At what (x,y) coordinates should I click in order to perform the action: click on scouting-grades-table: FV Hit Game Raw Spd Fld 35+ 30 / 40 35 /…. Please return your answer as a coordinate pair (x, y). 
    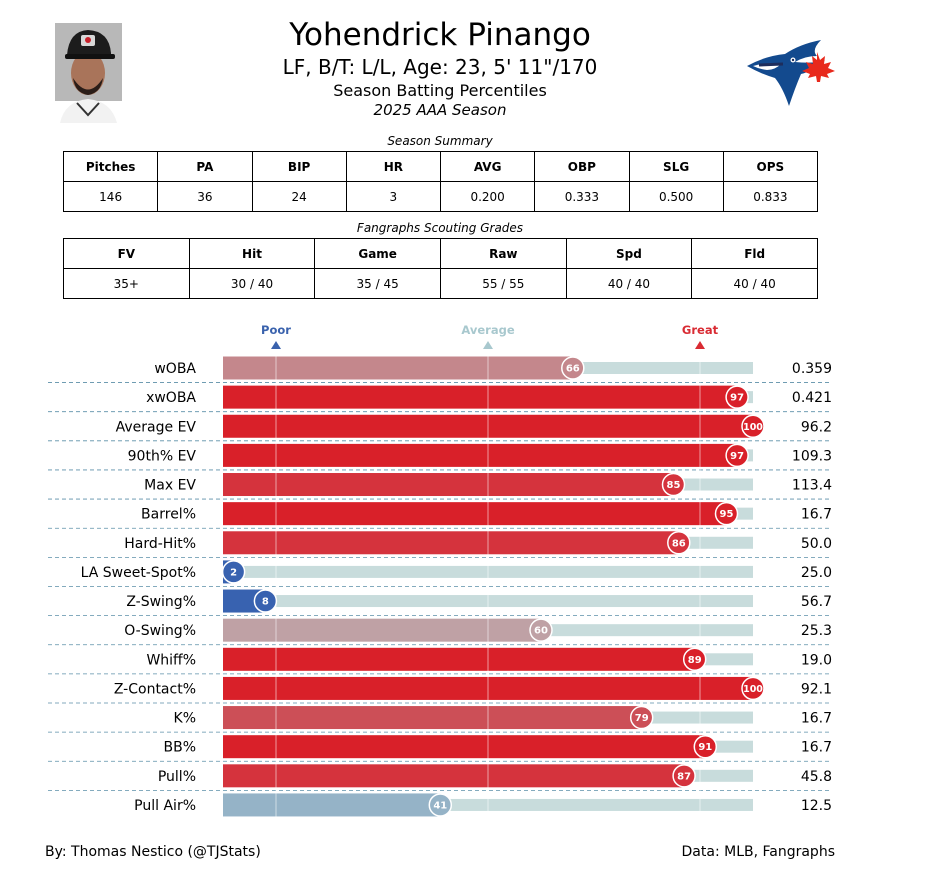
    Looking at the image, I should click on (440, 268).